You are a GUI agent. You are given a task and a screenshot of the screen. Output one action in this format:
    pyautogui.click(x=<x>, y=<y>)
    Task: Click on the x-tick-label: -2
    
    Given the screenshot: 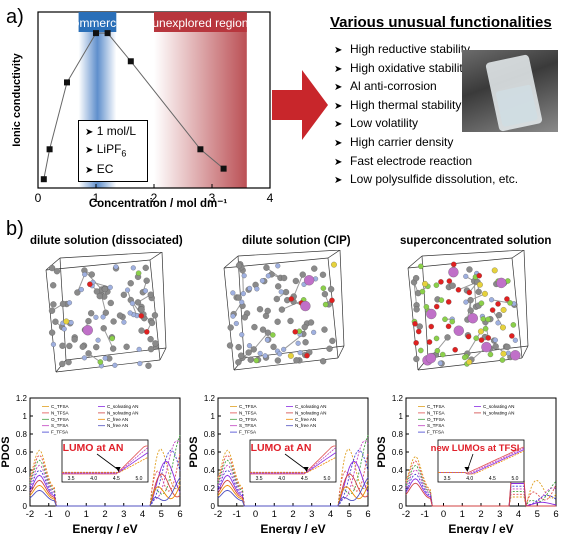 What is the action you would take?
    pyautogui.click(x=218, y=514)
    